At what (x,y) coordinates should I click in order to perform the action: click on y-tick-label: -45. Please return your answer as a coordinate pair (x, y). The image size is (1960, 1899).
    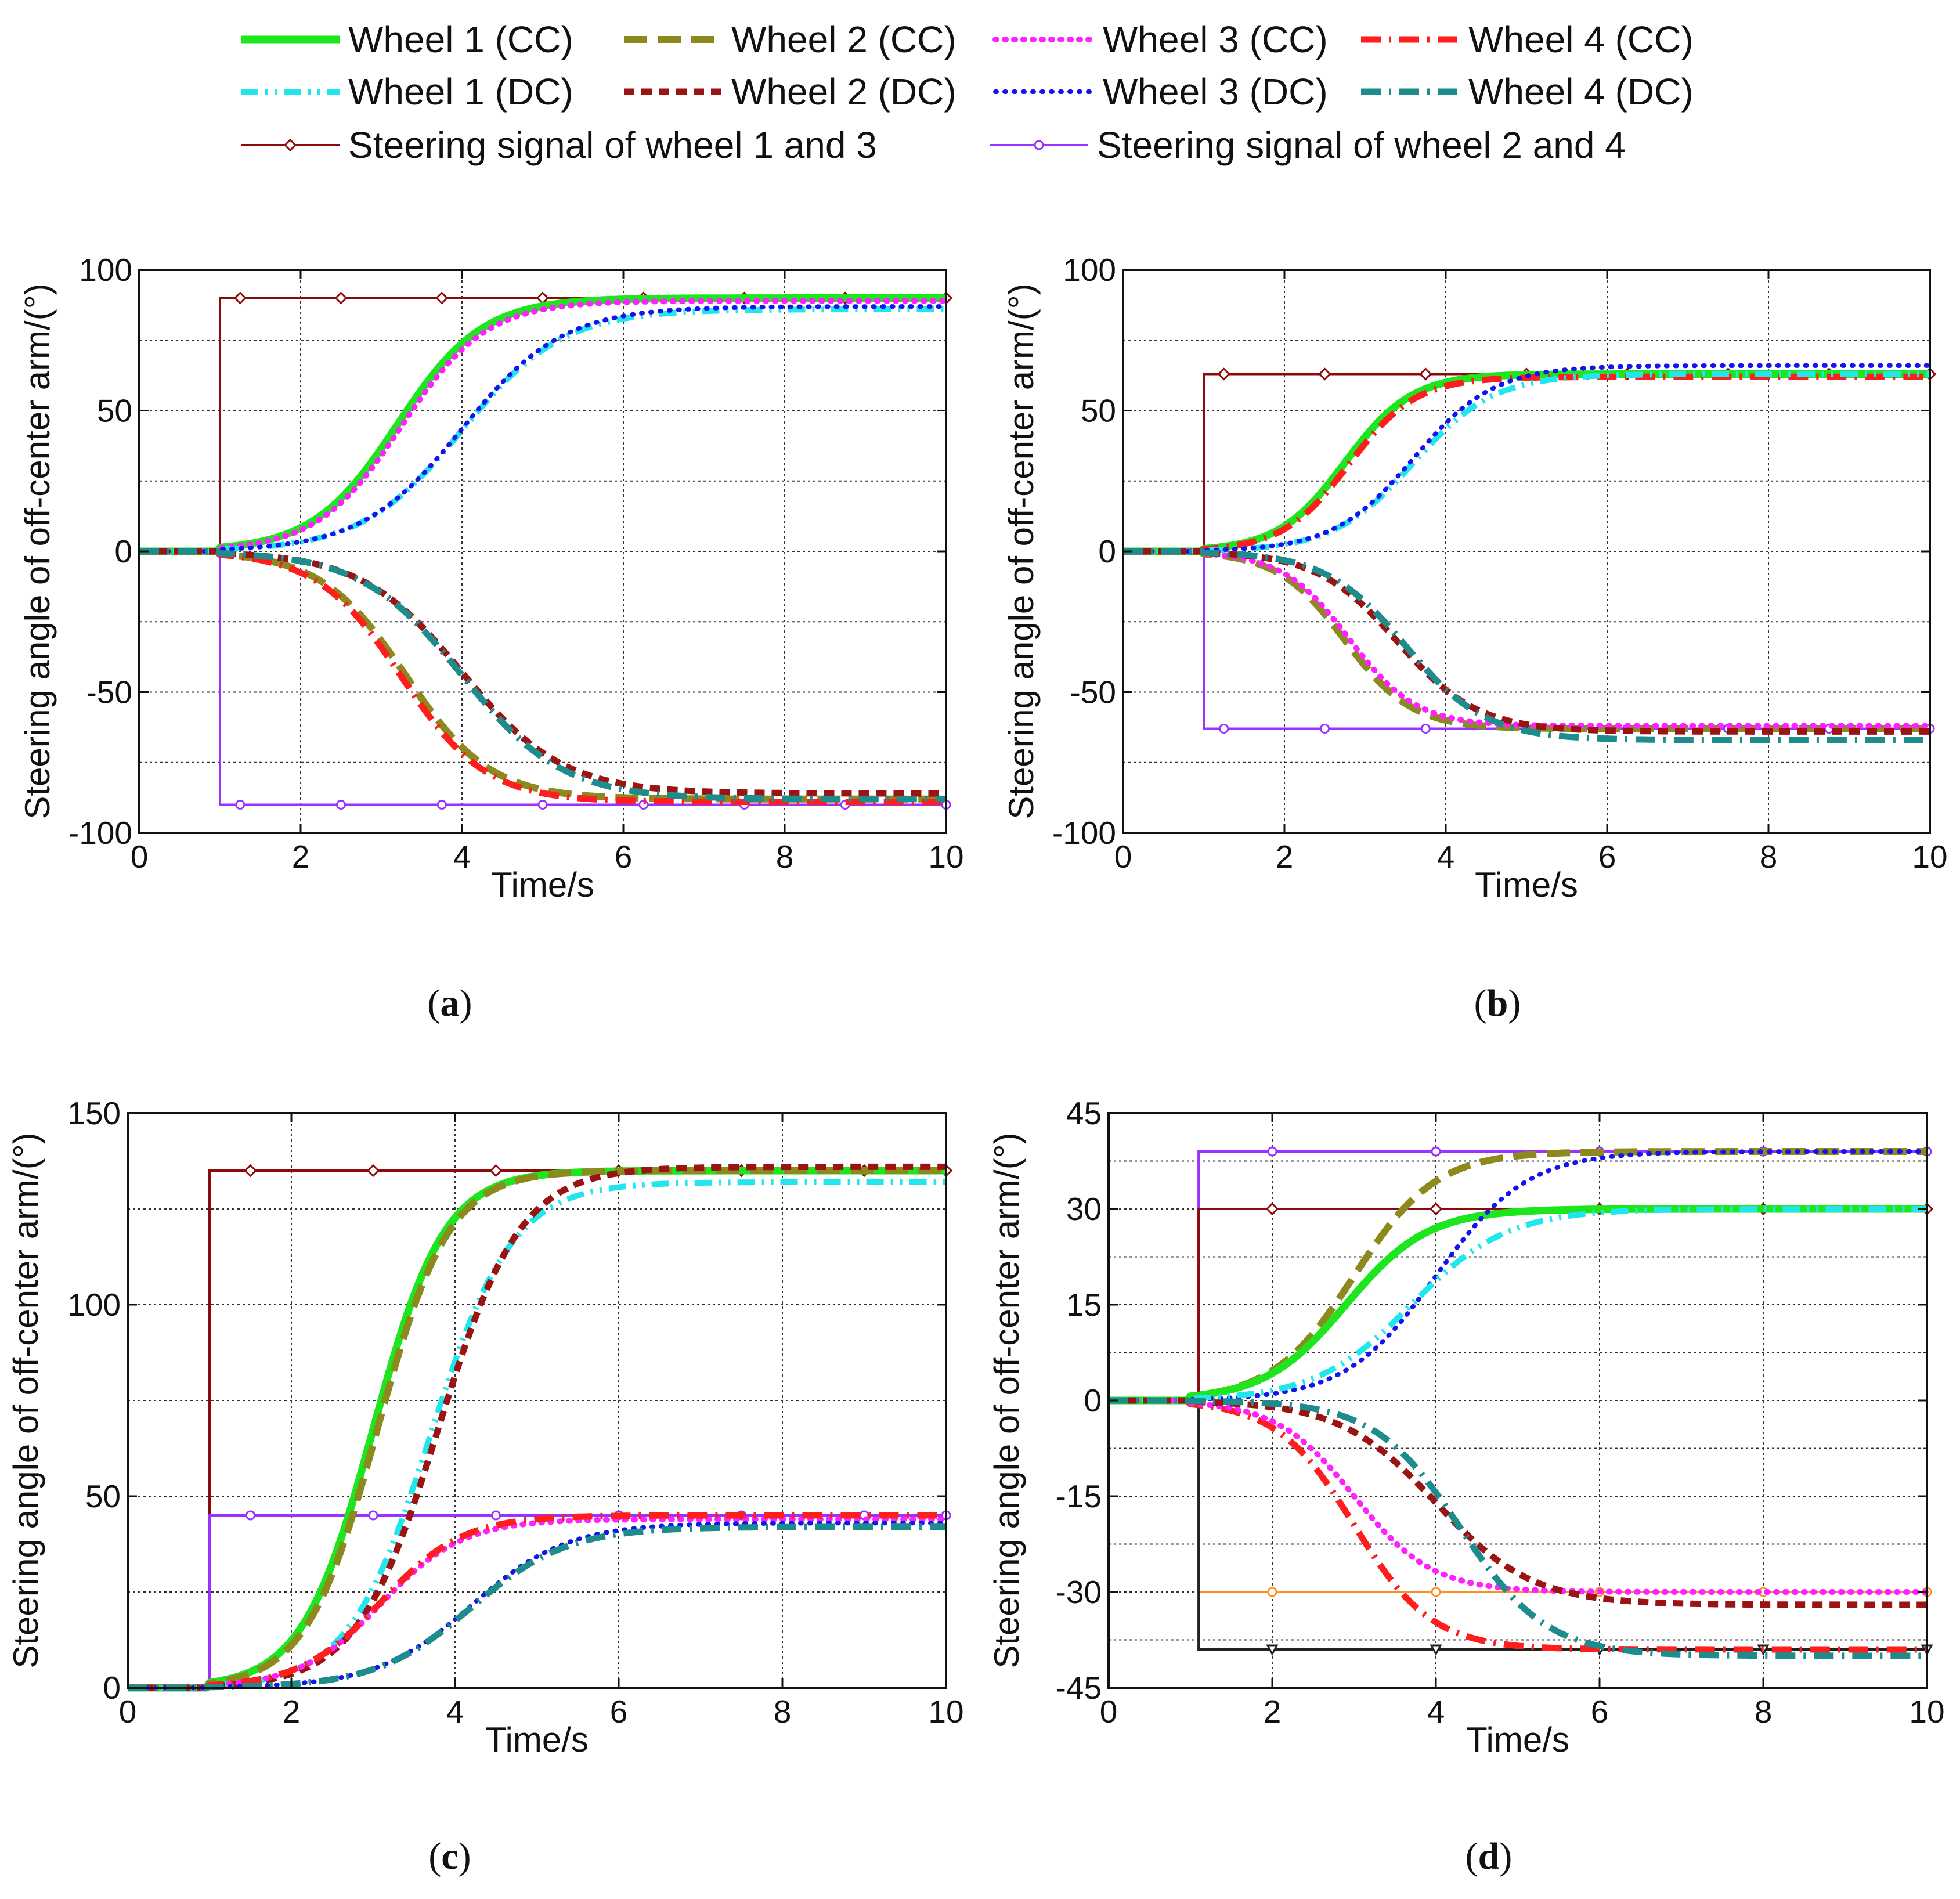
    Looking at the image, I should click on (1079, 1688).